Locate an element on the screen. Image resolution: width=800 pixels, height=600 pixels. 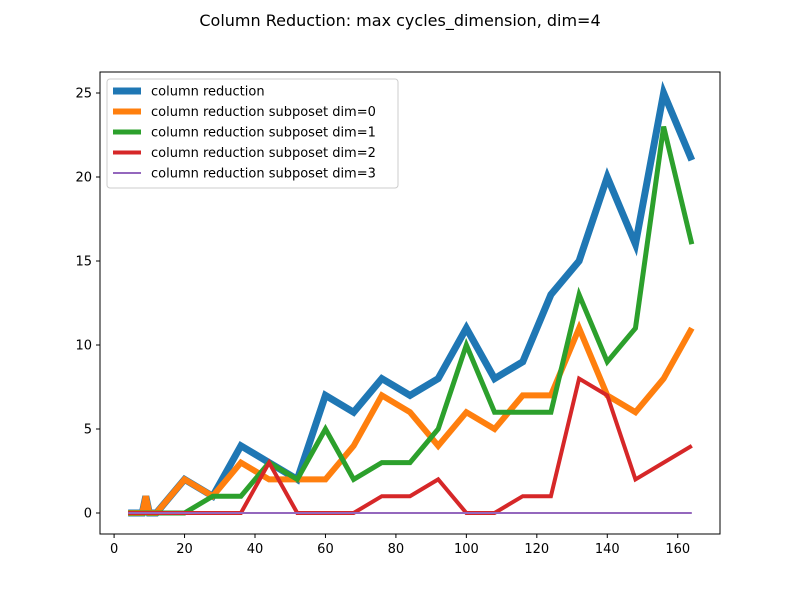
x-tick-label: 160 is located at coordinates (677, 549).